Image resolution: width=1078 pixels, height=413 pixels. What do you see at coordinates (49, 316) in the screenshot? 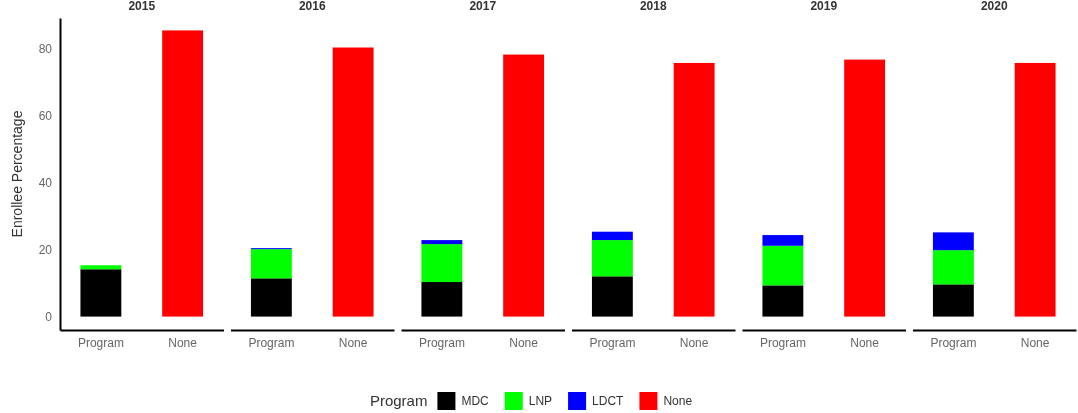
I see `y-tick-label: 0` at bounding box center [49, 316].